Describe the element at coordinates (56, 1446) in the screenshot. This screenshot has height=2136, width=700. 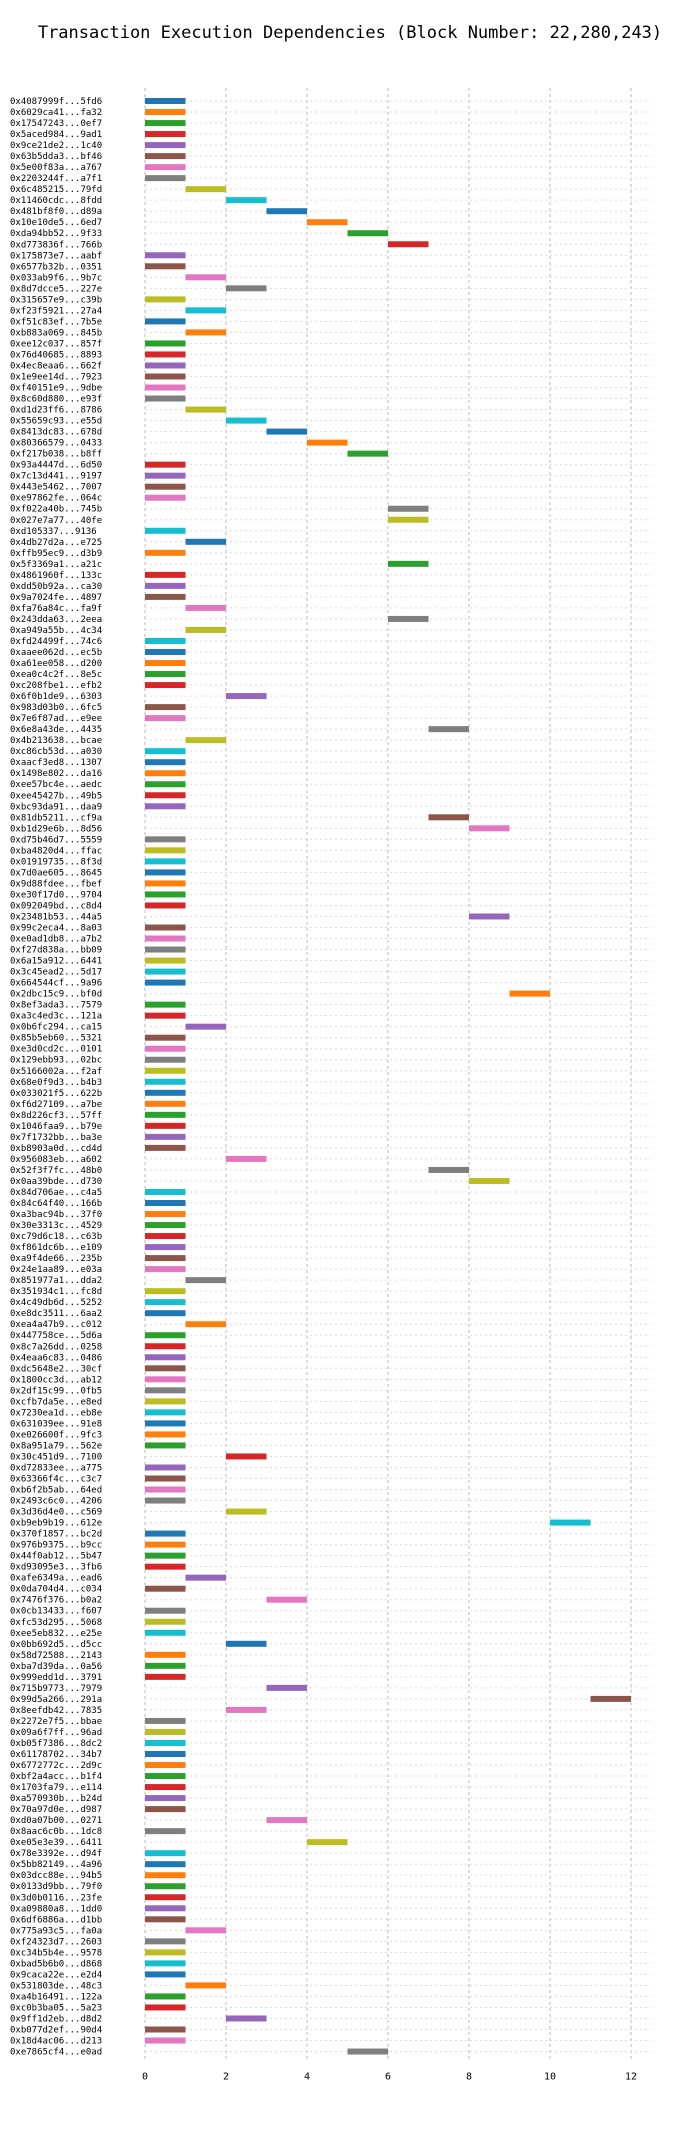
I see `y-tick-label: 0x8a951a79...562e` at that location.